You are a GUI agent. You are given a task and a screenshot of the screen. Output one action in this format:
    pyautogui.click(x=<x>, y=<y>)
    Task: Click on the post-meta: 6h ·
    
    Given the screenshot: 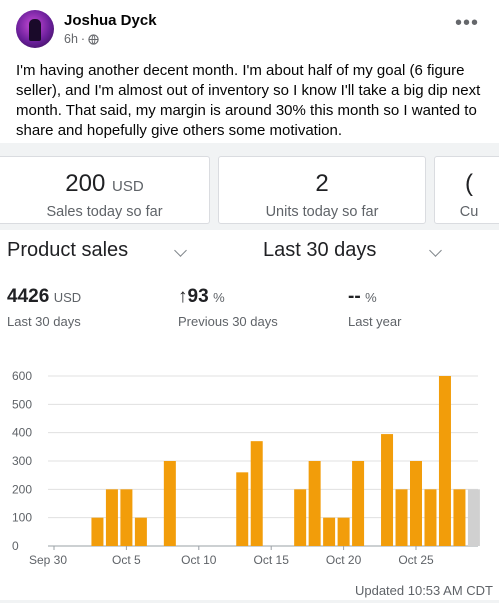 What is the action you would take?
    pyautogui.click(x=81, y=39)
    